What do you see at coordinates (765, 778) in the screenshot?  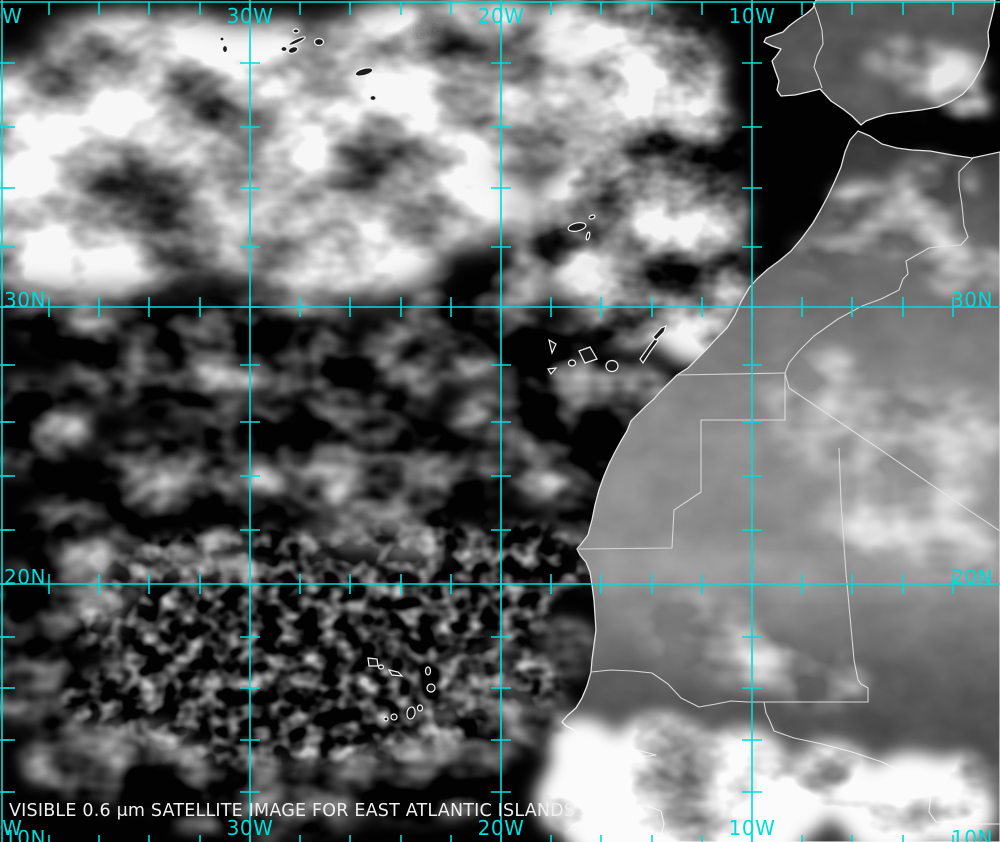 I see `cloud-layer-itcz` at bounding box center [765, 778].